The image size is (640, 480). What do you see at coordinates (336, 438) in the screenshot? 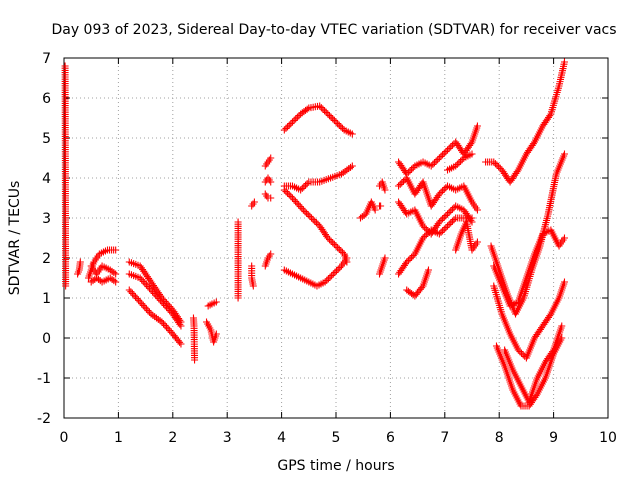
I see `x-tick-label: 5` at bounding box center [336, 438].